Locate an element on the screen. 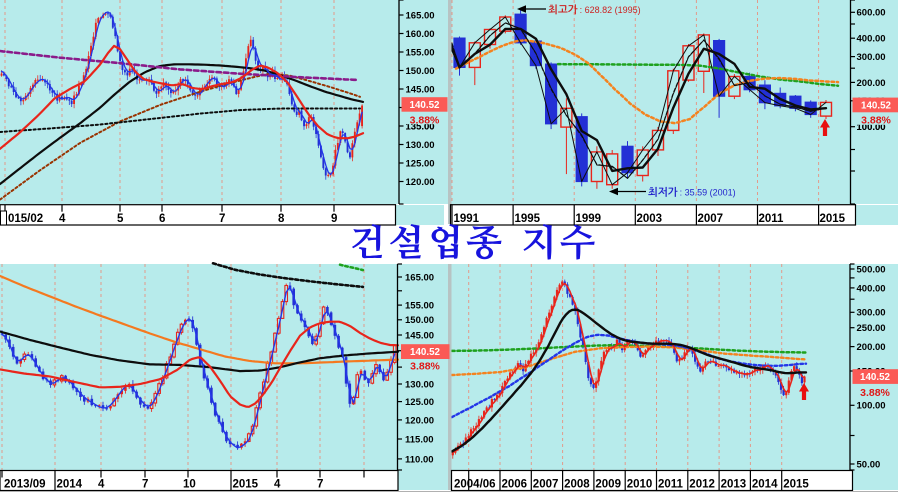 The width and height of the screenshot is (898, 499). svg-text: 1999 is located at coordinates (589, 219).